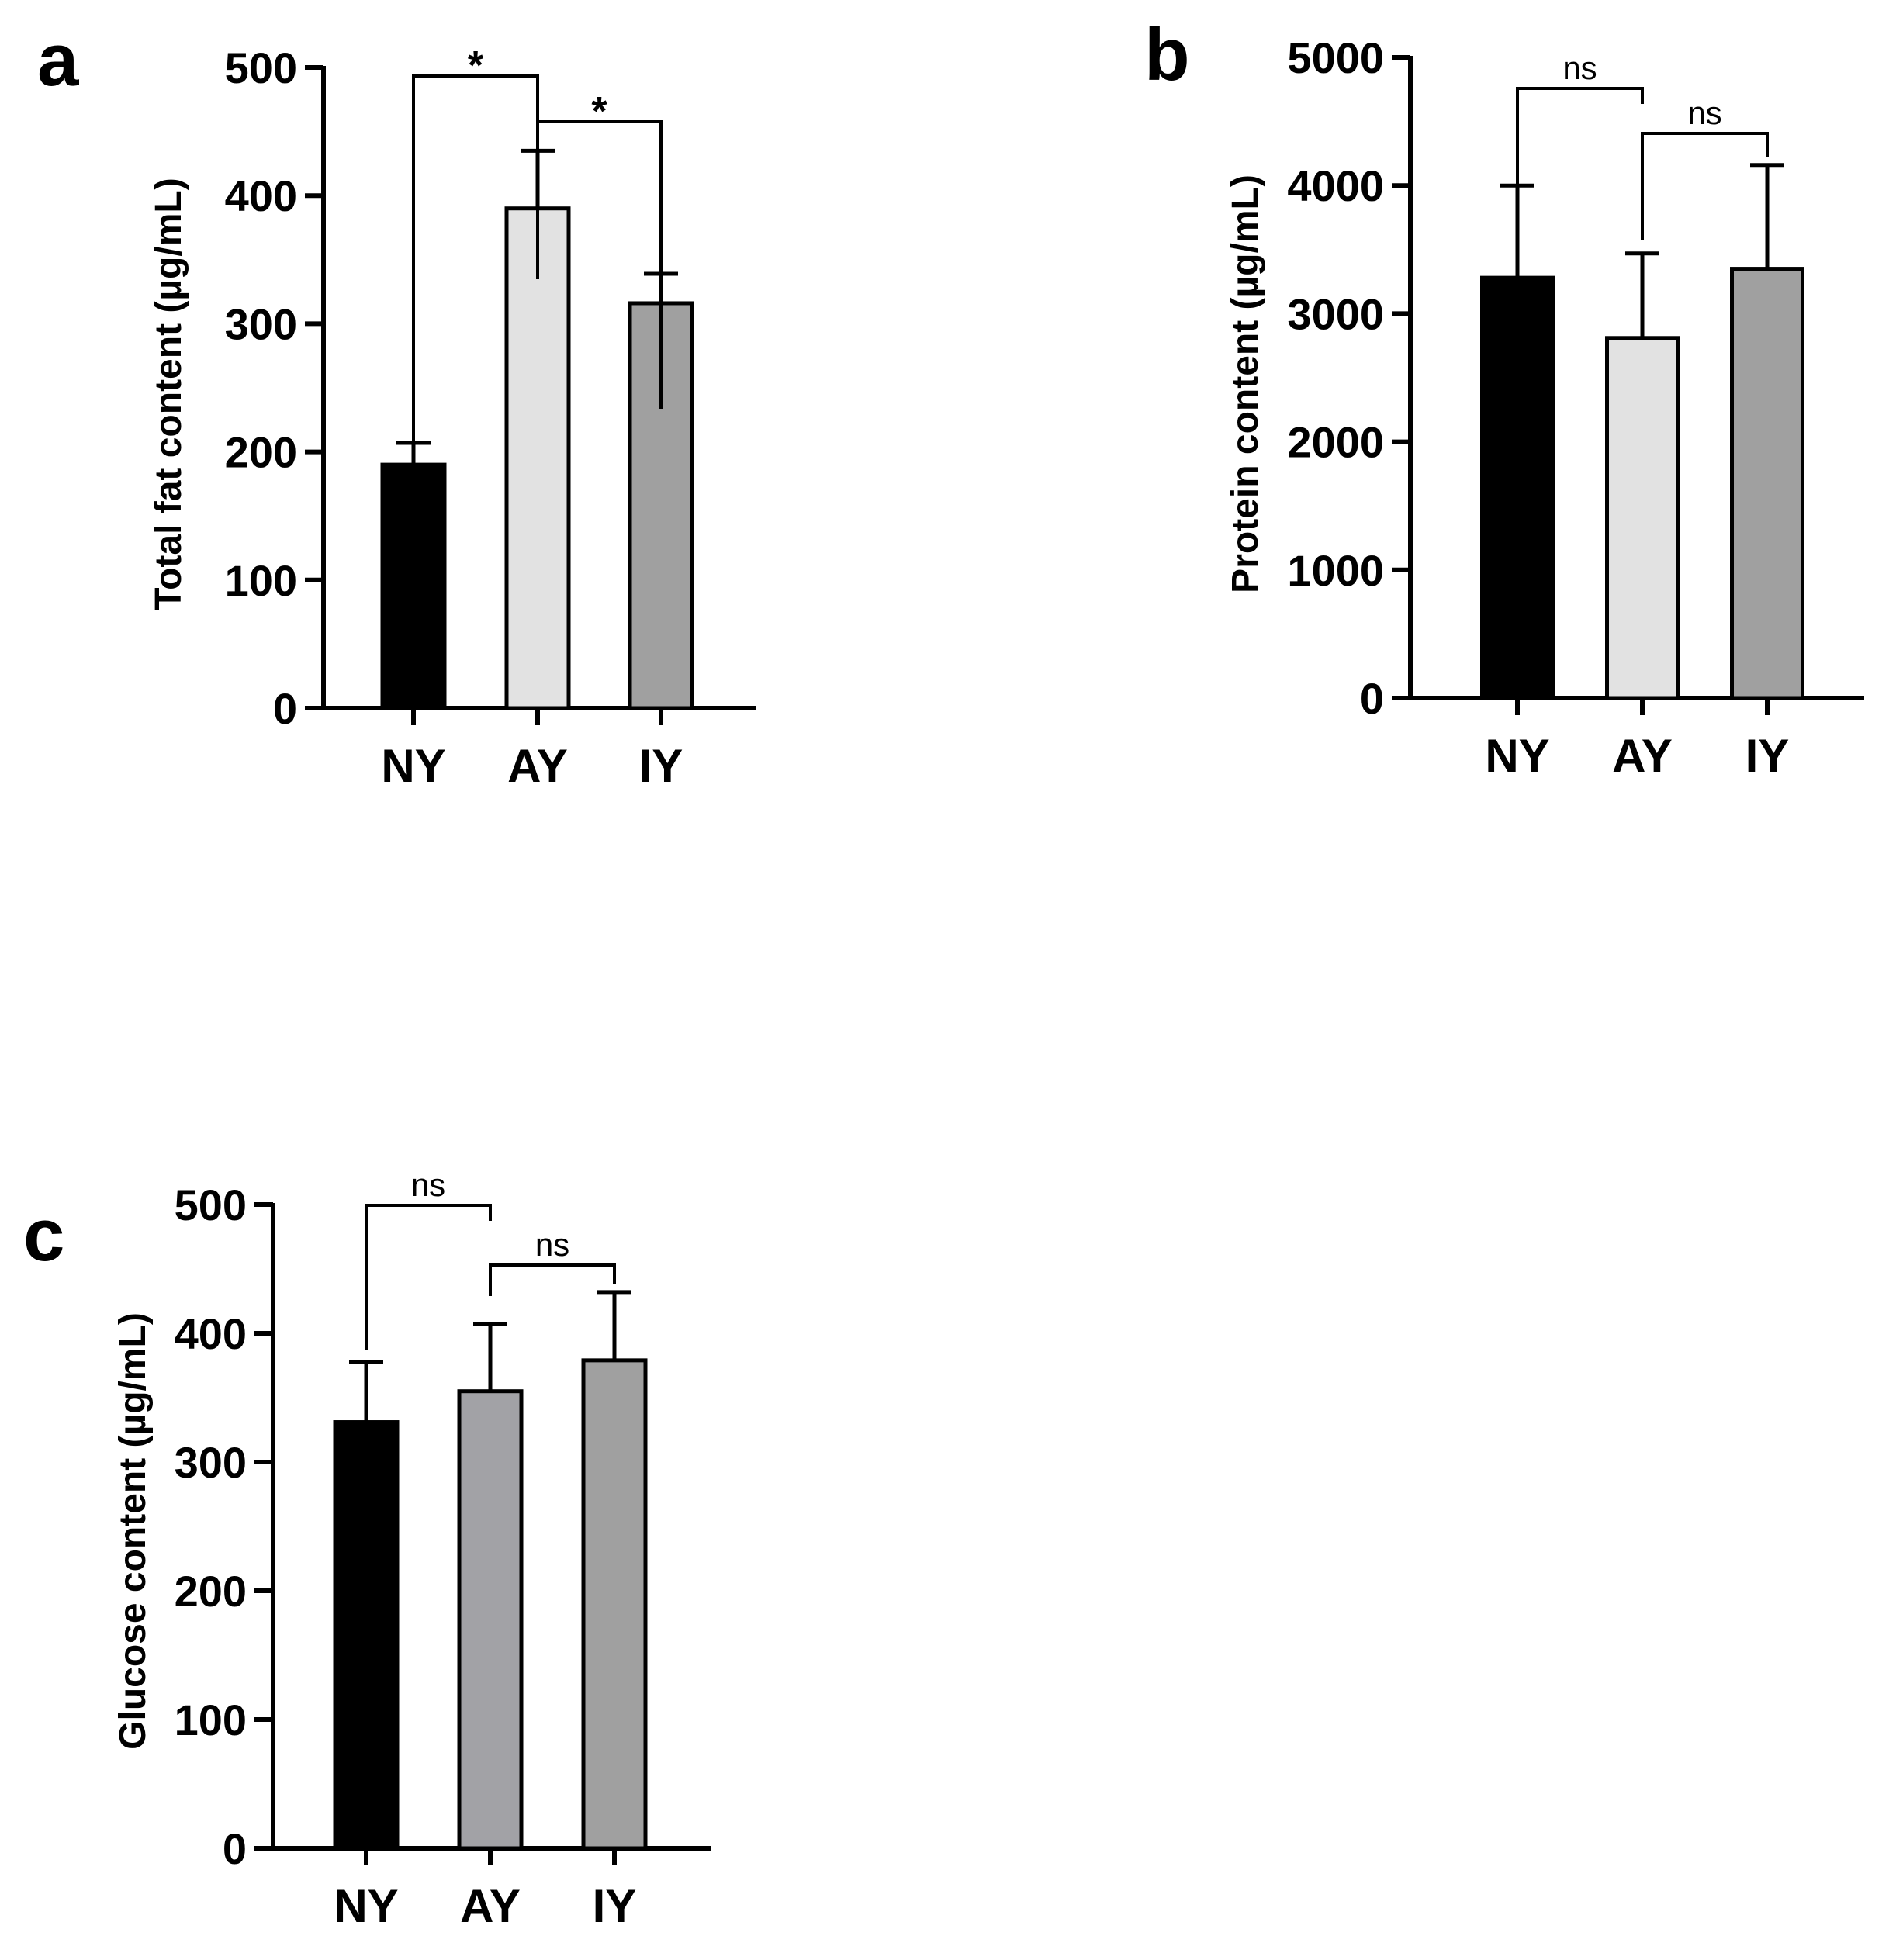 The width and height of the screenshot is (1896, 1960). What do you see at coordinates (1767, 756) in the screenshot?
I see `panel-b-category-label: IY` at bounding box center [1767, 756].